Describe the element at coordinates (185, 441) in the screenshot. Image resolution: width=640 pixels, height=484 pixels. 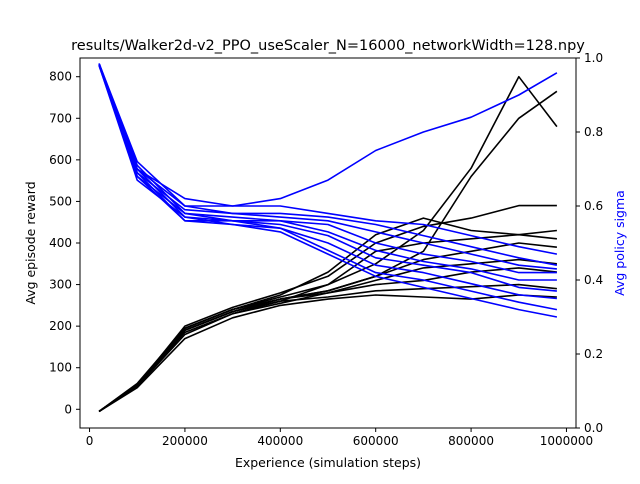
I see `x-tick-label: 200000` at that location.